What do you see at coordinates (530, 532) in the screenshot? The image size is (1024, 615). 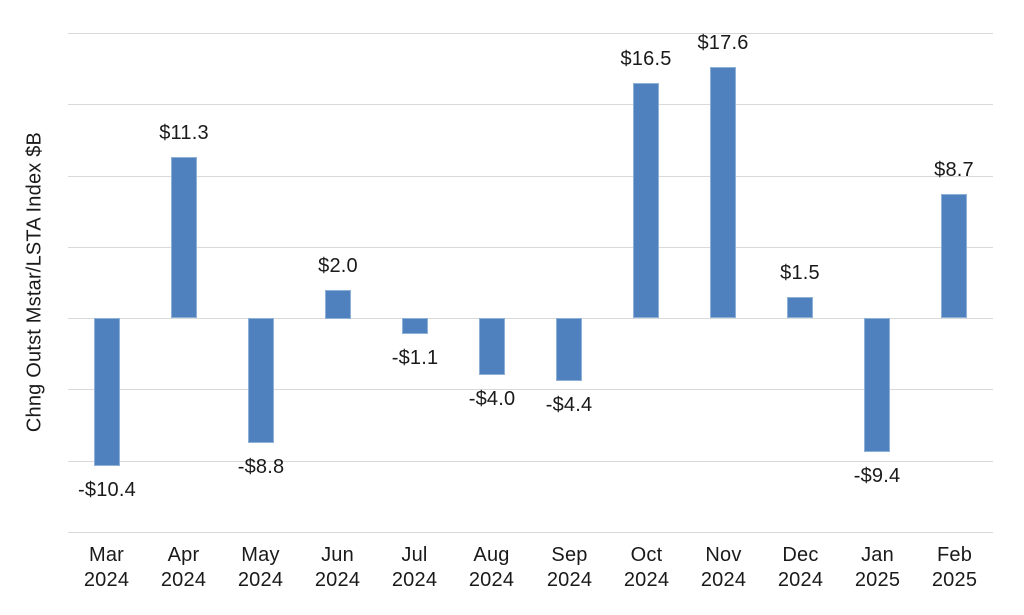 I see `gridline--15` at bounding box center [530, 532].